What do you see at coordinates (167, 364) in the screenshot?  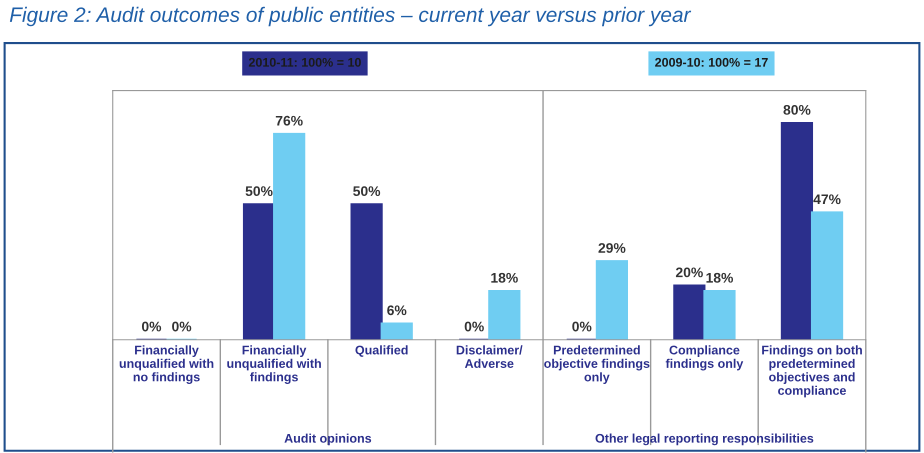 I see `x-tick-label: Financially unqualified with no findings` at bounding box center [167, 364].